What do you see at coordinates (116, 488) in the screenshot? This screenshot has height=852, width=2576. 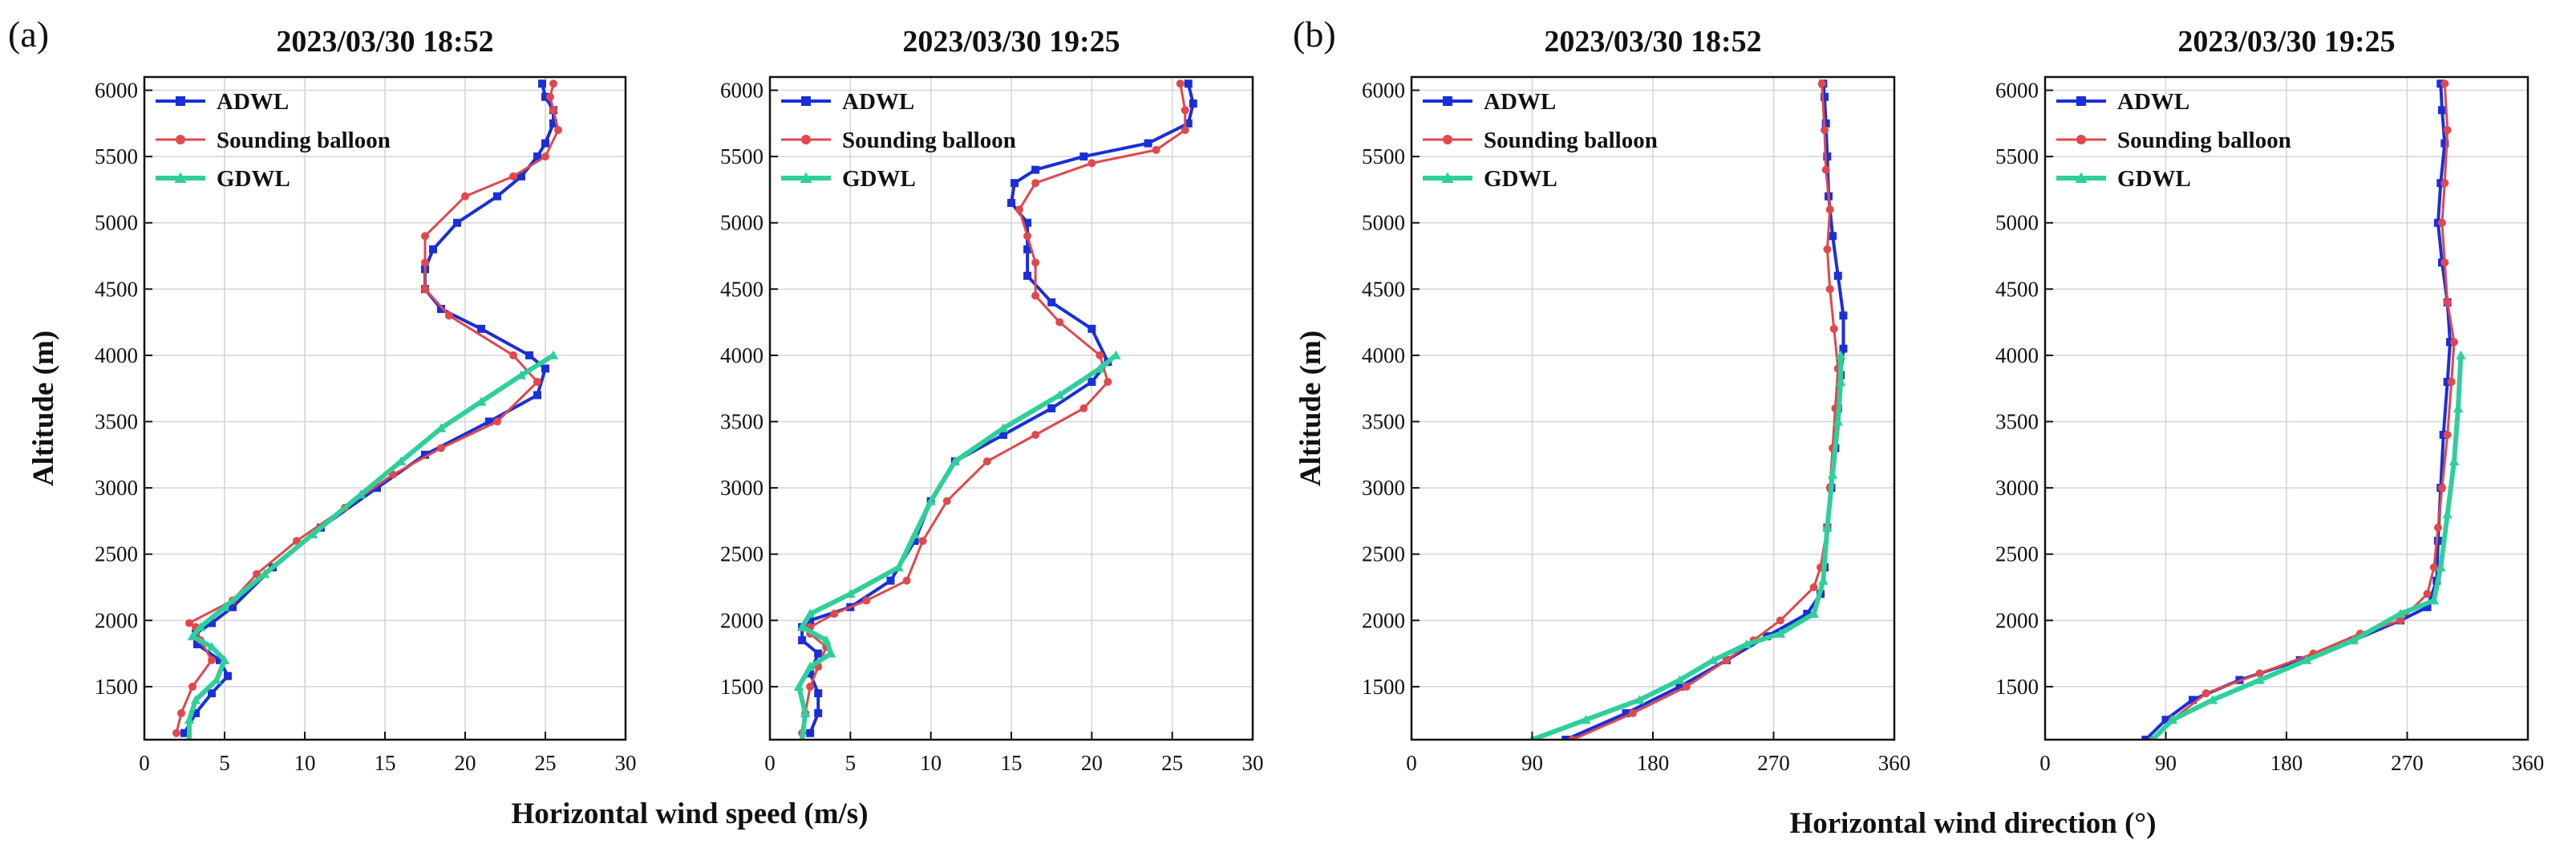 I see `y-tick-label: 3000` at bounding box center [116, 488].